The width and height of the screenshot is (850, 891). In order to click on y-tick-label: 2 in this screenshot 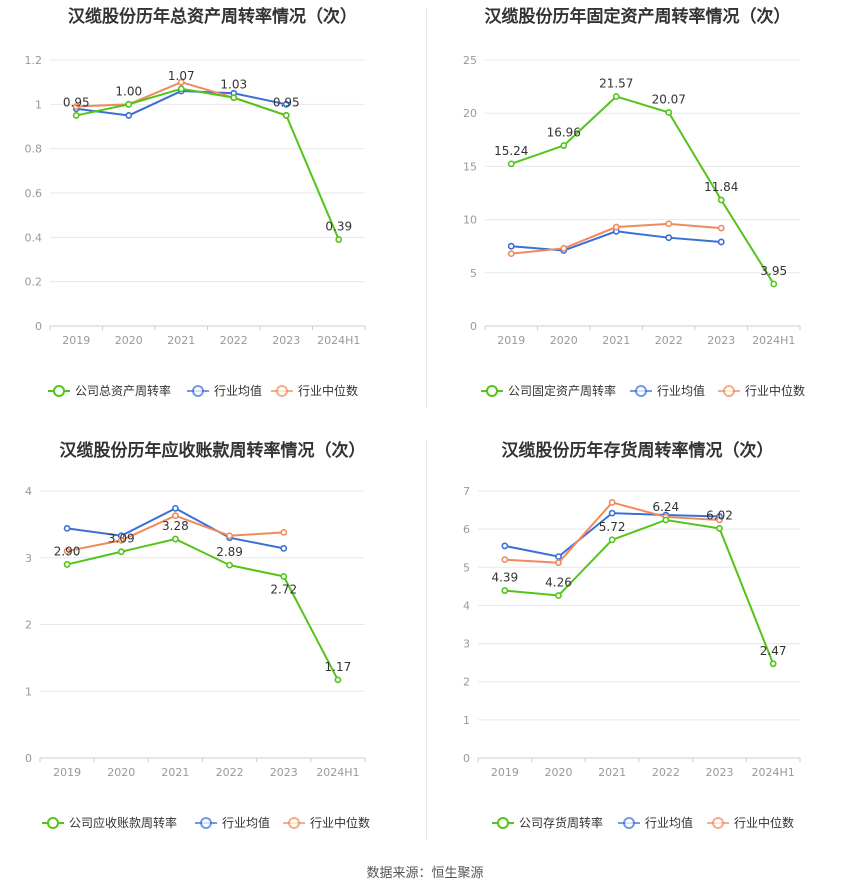, I will do `click(28, 625)`.